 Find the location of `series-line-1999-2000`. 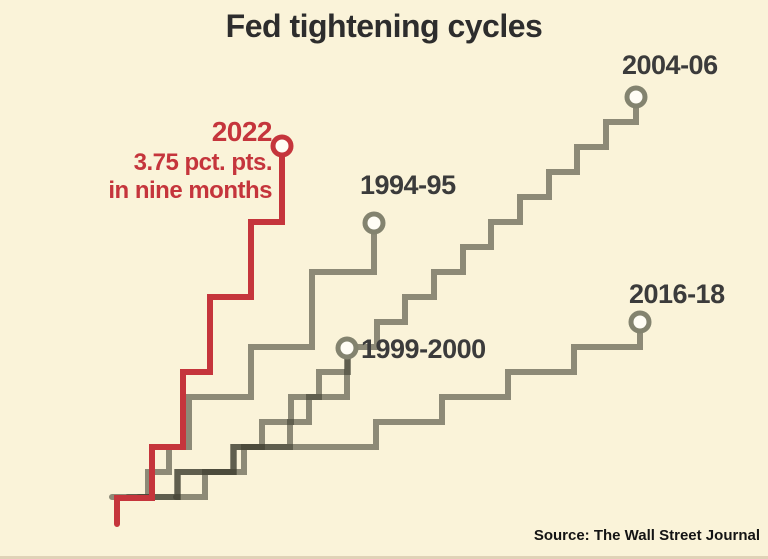

series-line-1999-2000 is located at coordinates (243, 427).